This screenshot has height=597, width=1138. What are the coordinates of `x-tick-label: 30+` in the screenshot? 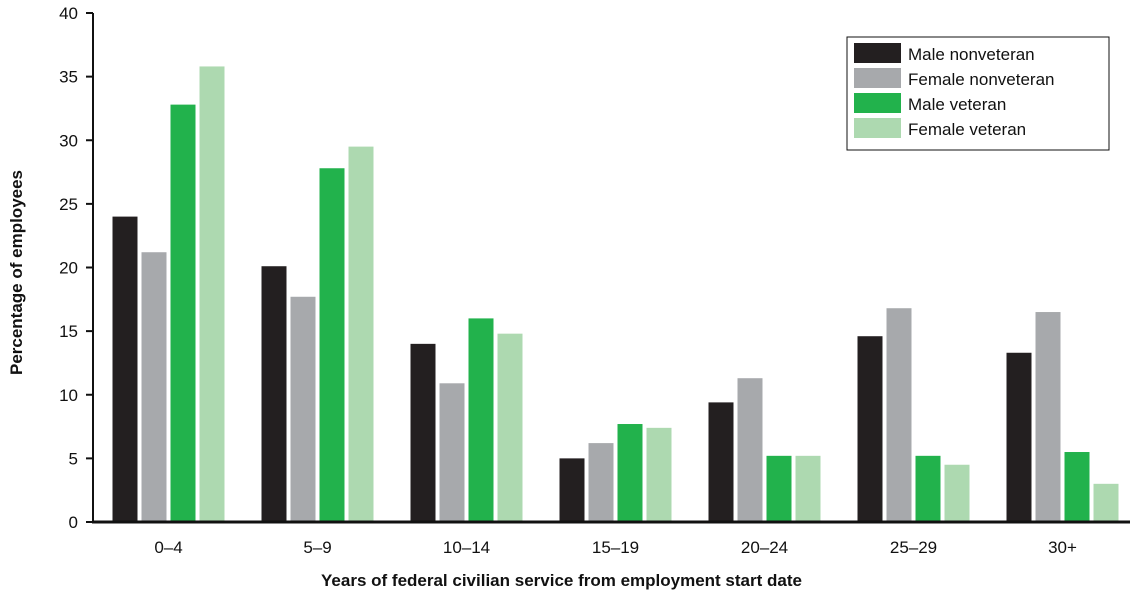 It's located at (1062, 547).